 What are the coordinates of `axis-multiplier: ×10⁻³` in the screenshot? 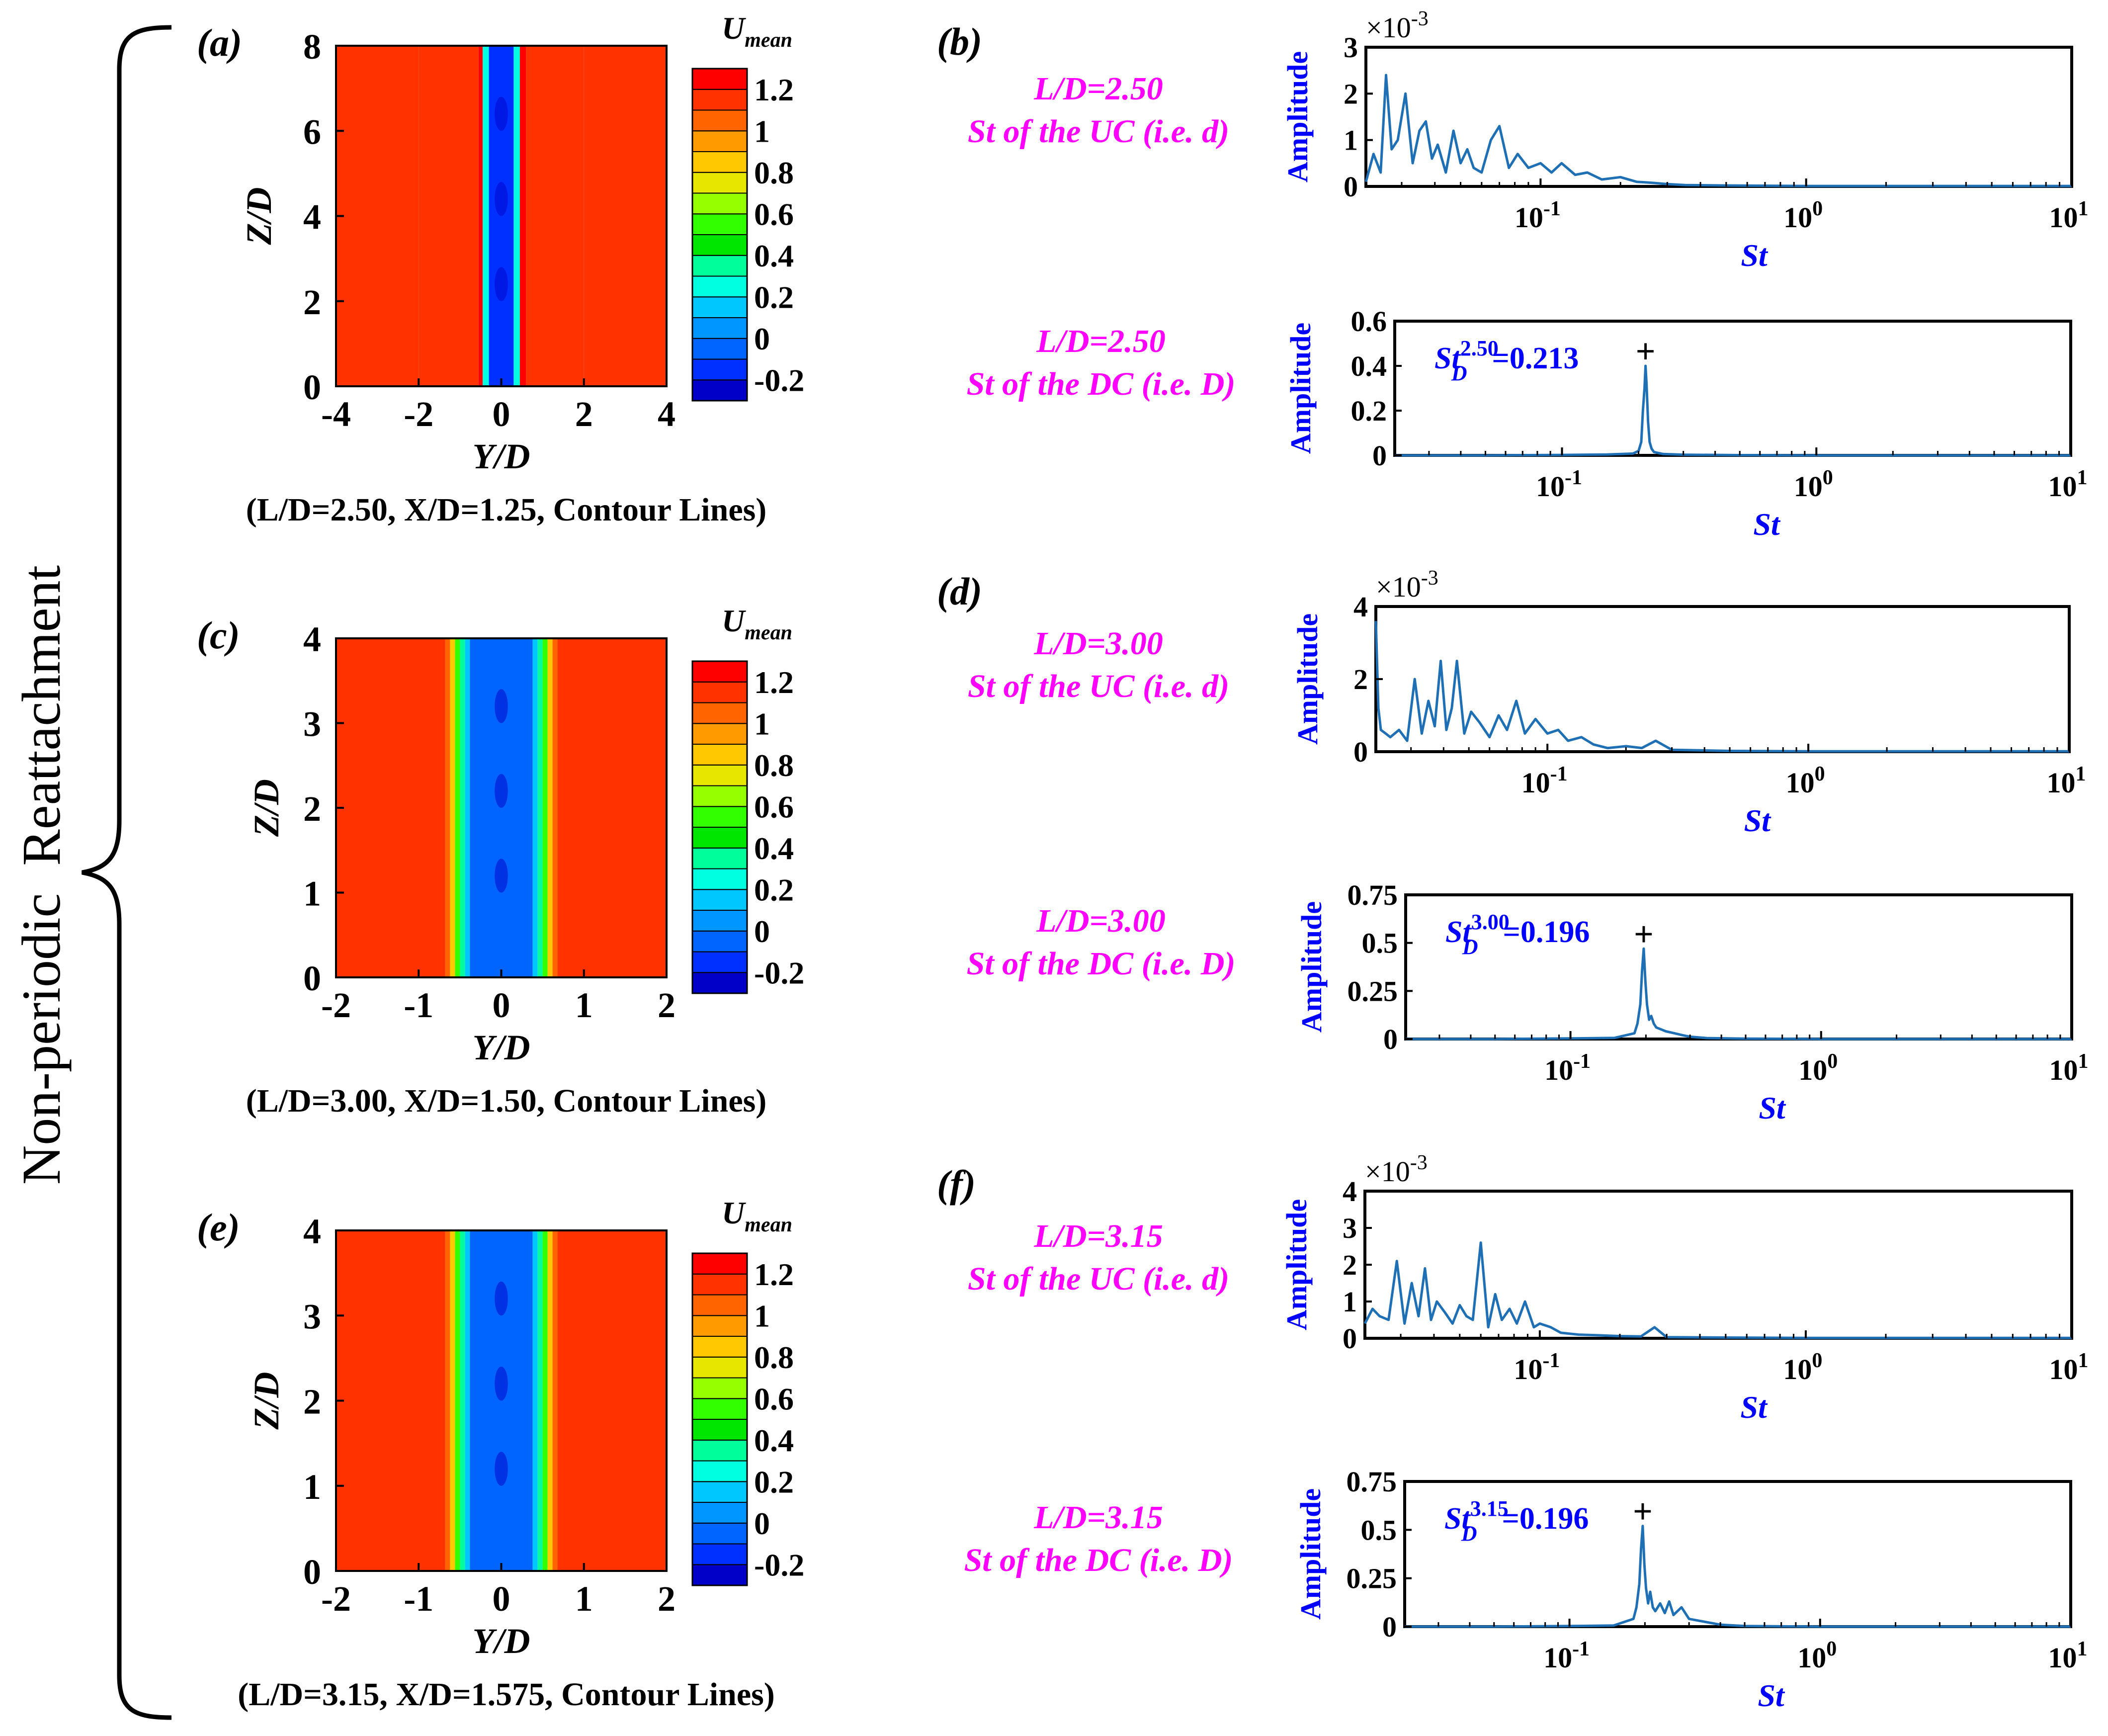 It's located at (1396, 1169).